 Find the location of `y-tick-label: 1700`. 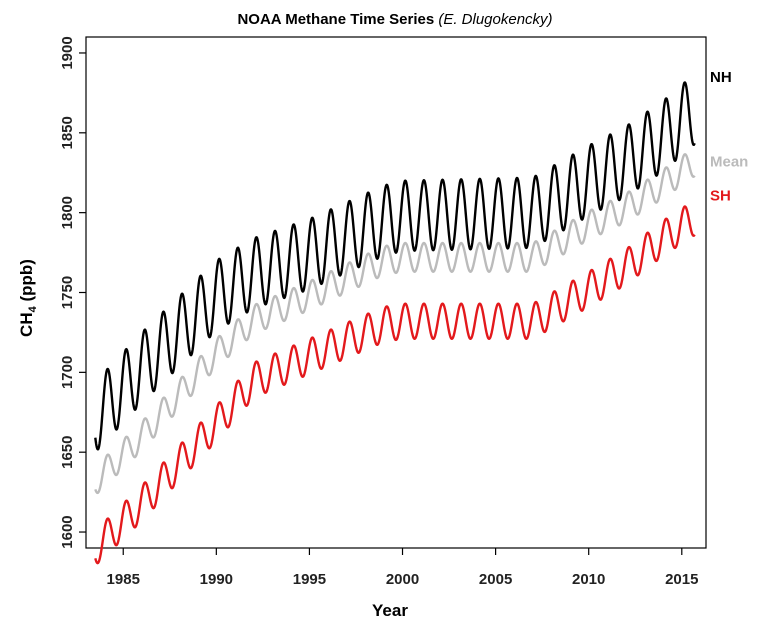

y-tick-label: 1700 is located at coordinates (67, 372).